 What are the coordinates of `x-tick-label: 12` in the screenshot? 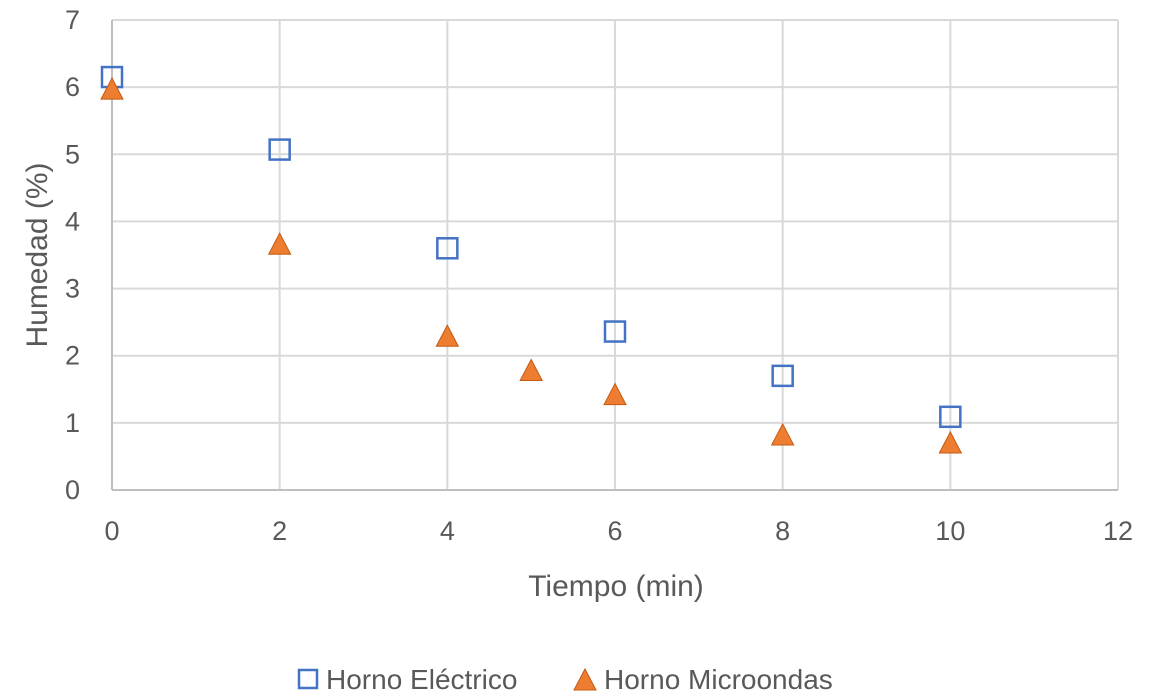 It's located at (1118, 531).